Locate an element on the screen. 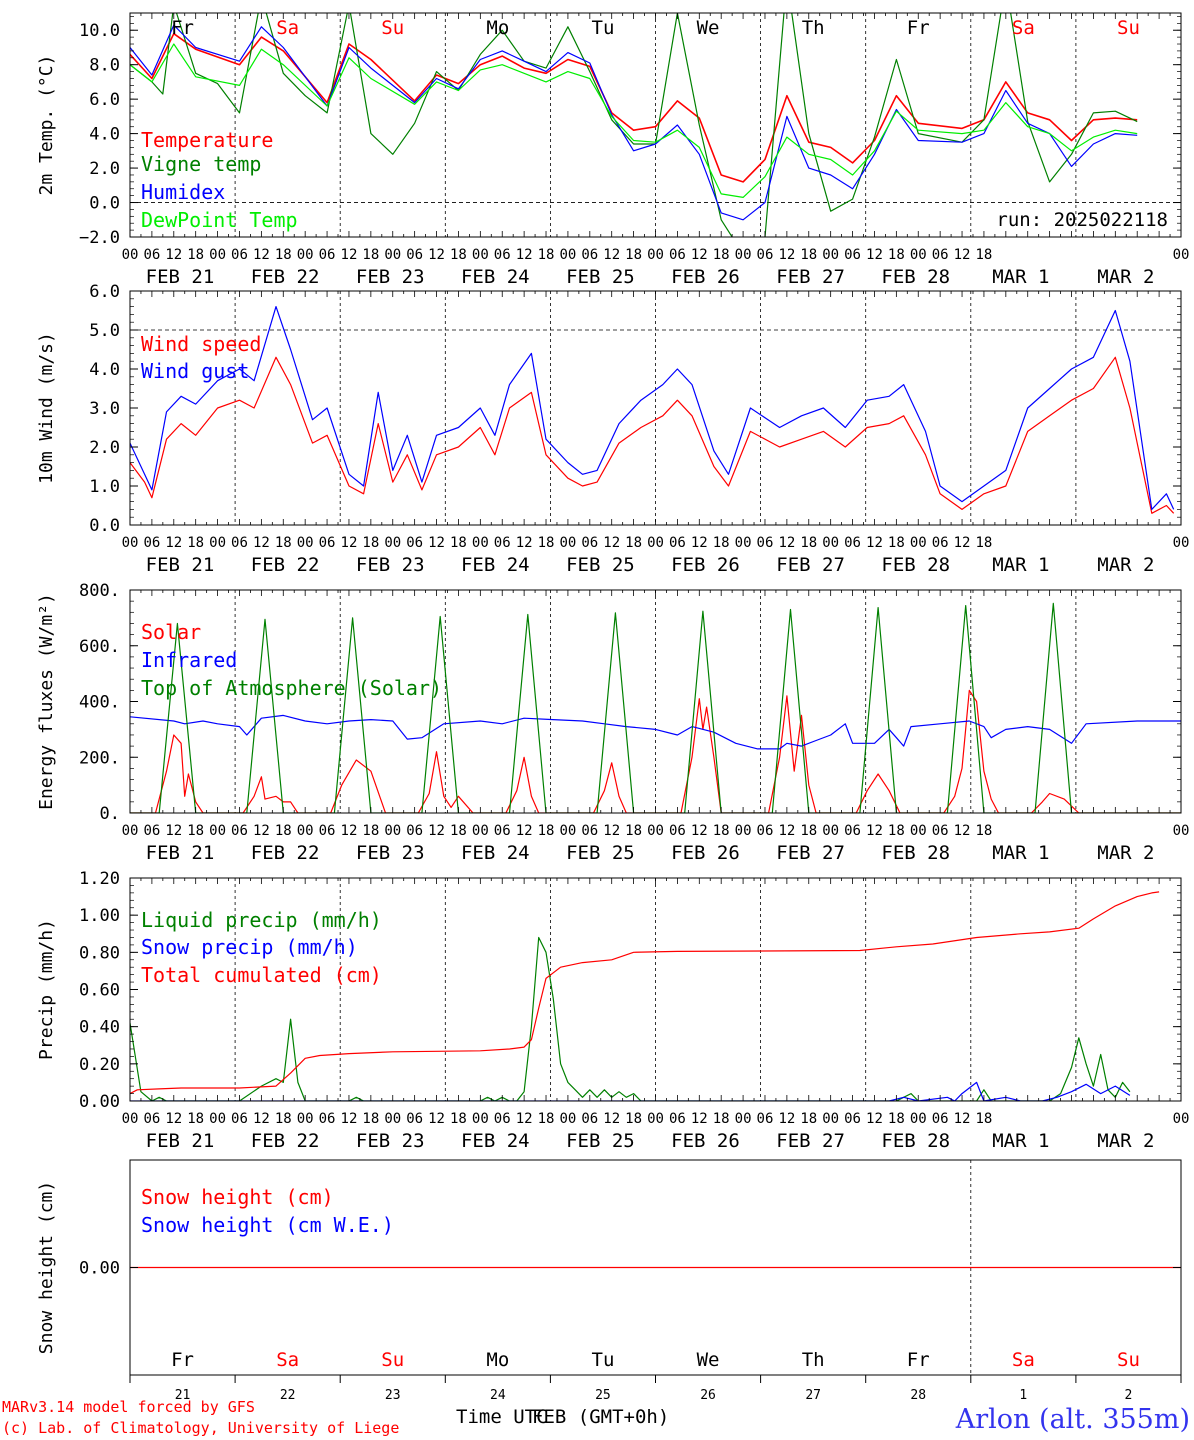 The image size is (1194, 1440). legend-entry: DewPoint Temp is located at coordinates (219, 220).